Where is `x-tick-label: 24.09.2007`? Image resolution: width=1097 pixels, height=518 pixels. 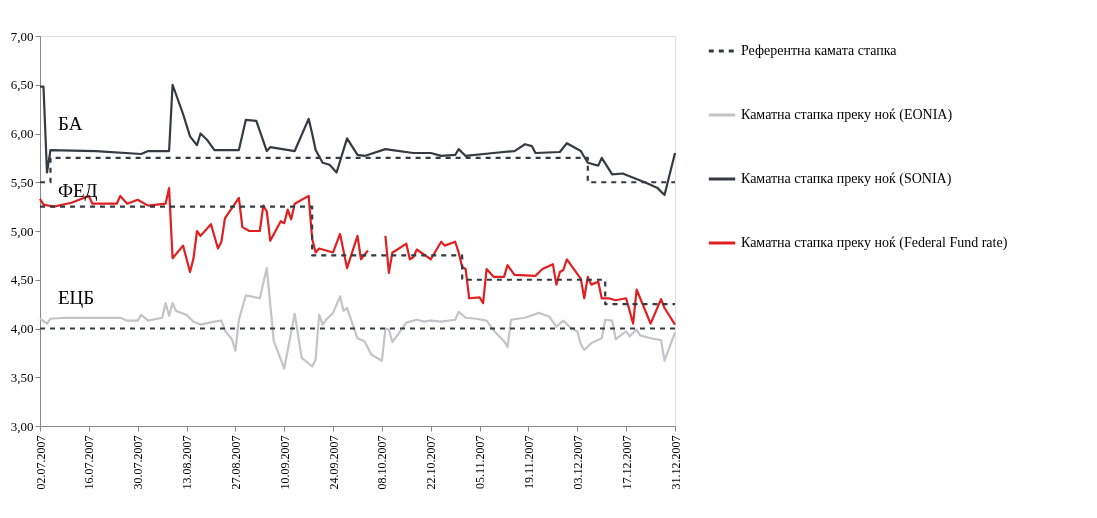
x-tick-label: 24.09.2007 is located at coordinates (333, 462).